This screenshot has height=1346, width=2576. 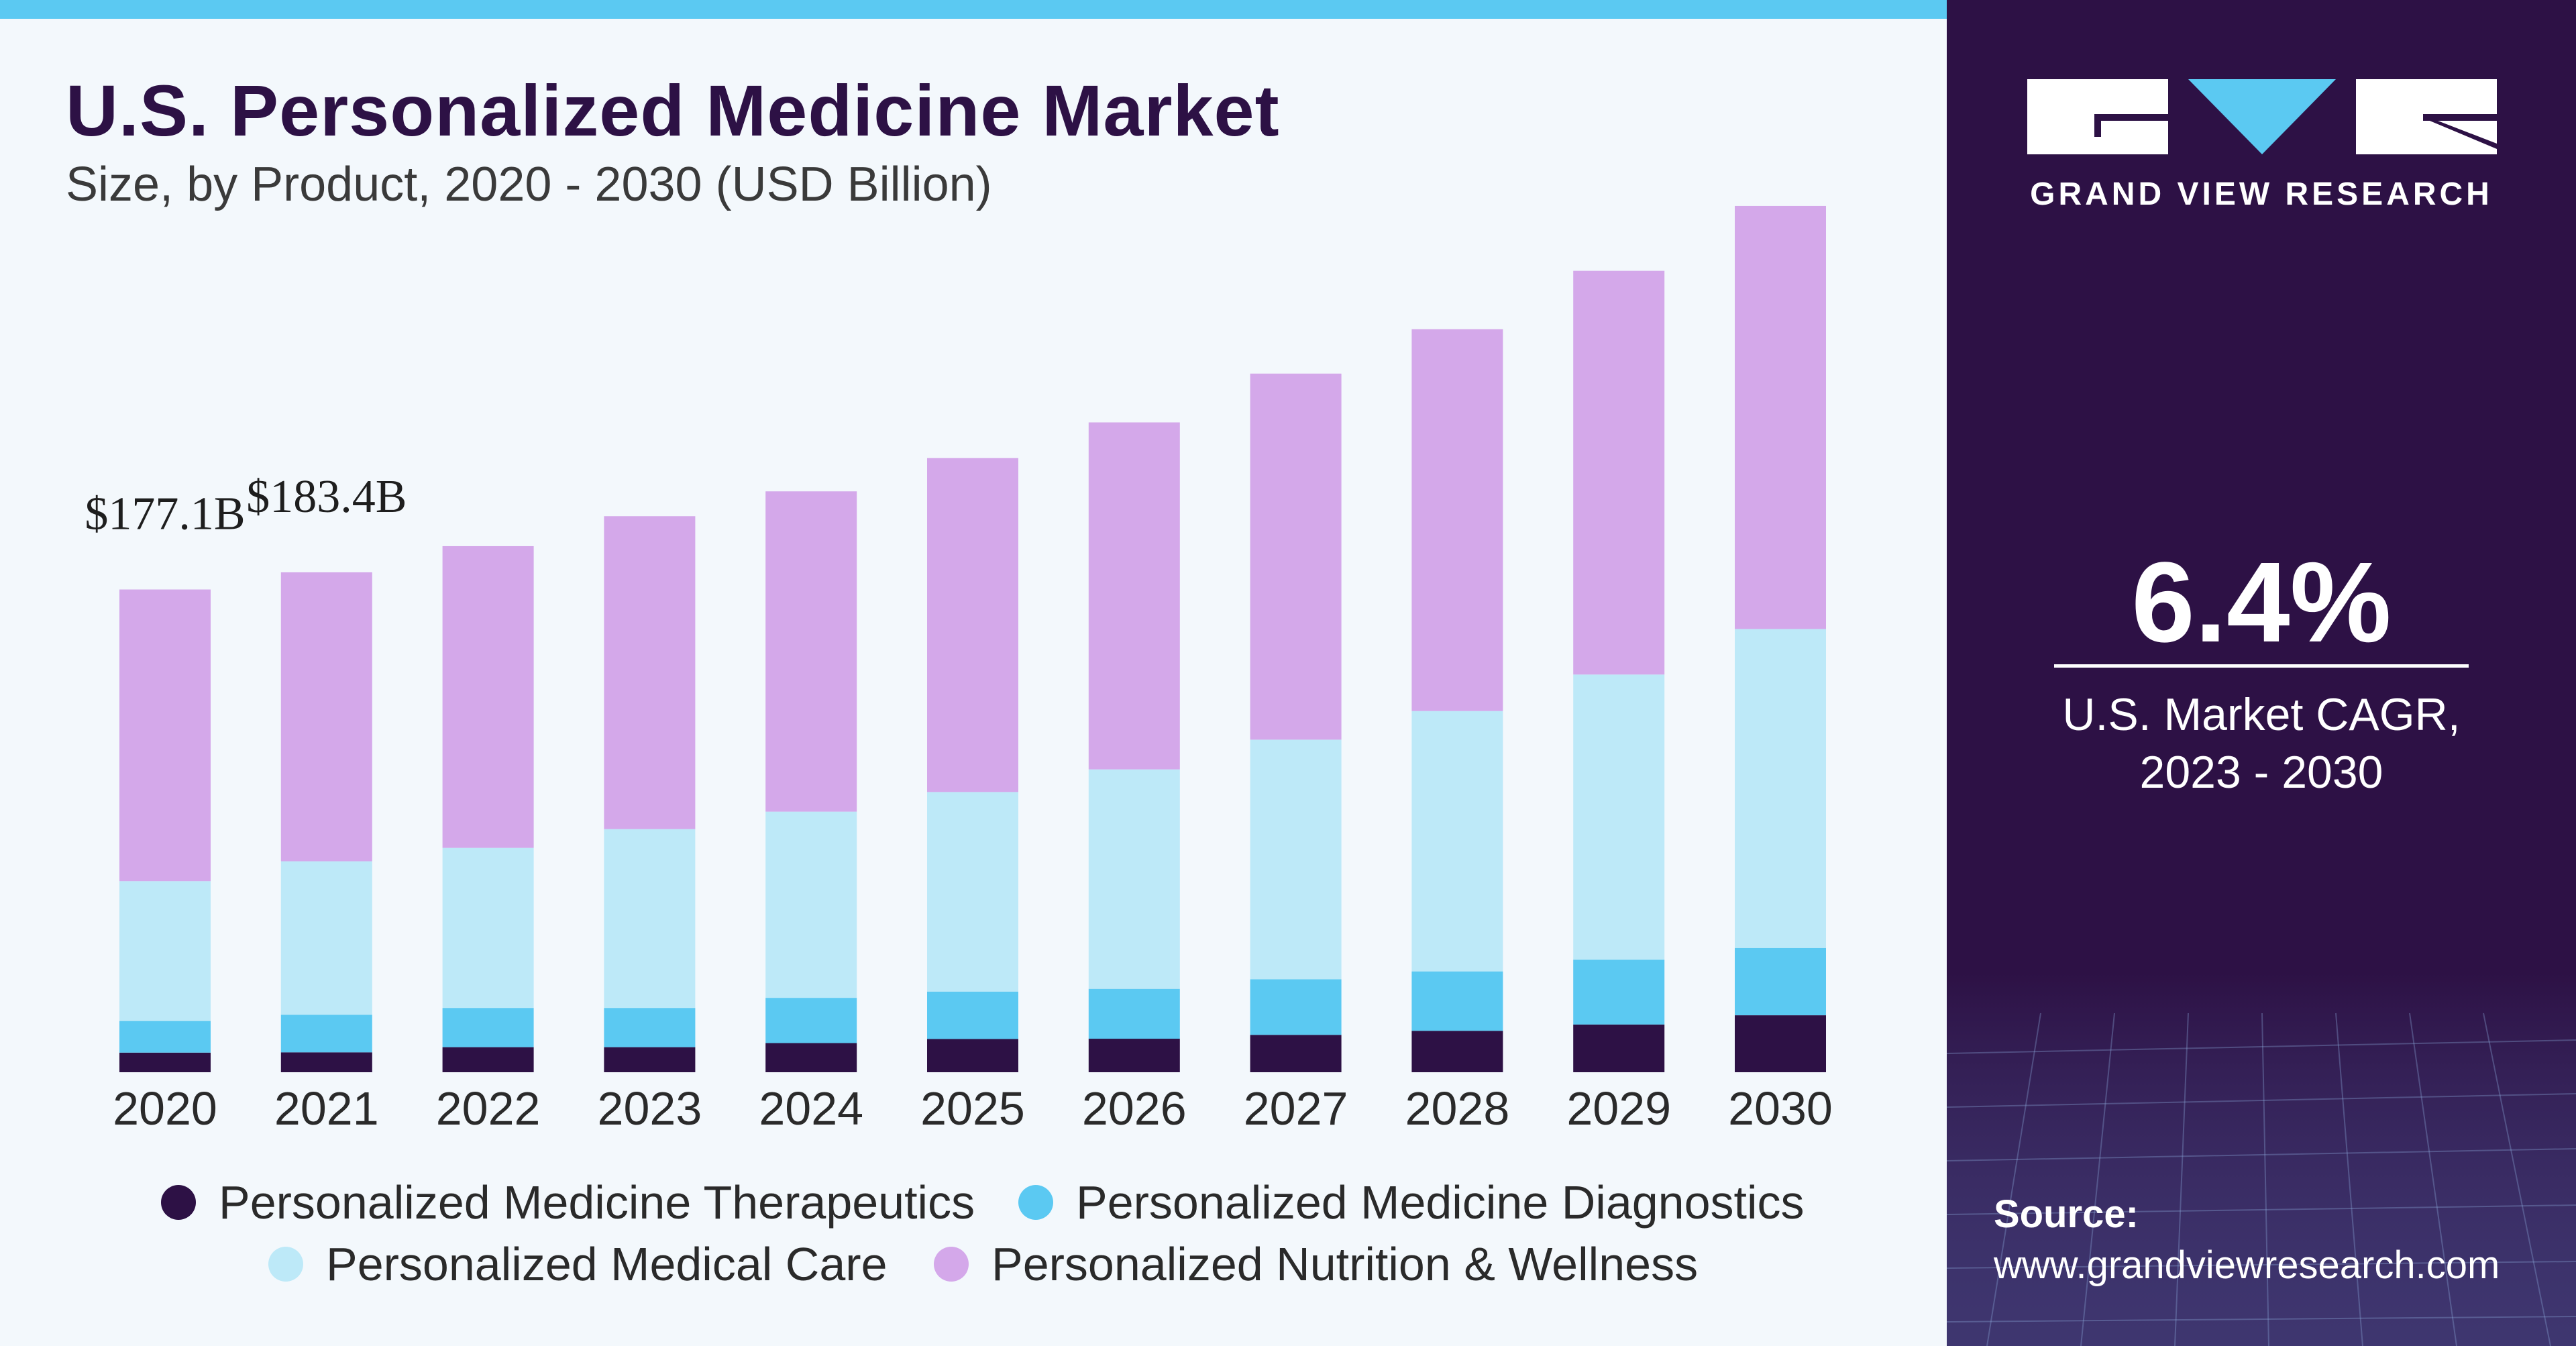 I want to click on bar-segment-2025-personalized-medical-care, so click(x=972, y=892).